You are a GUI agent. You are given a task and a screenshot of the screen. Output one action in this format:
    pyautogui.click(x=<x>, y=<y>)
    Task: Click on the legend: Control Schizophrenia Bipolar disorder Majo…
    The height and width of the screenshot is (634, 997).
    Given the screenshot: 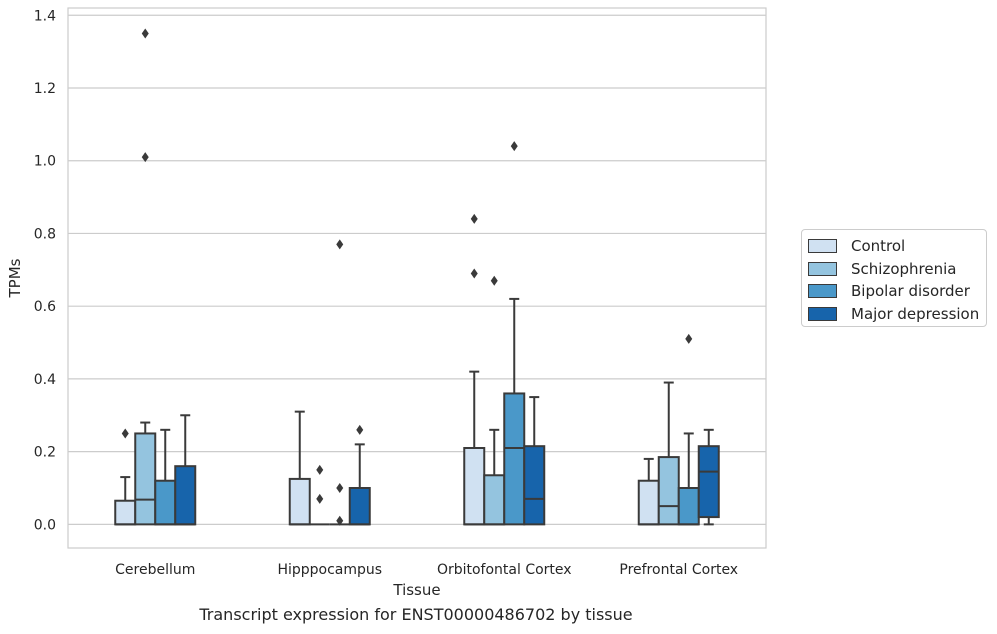 What is the action you would take?
    pyautogui.click(x=894, y=278)
    